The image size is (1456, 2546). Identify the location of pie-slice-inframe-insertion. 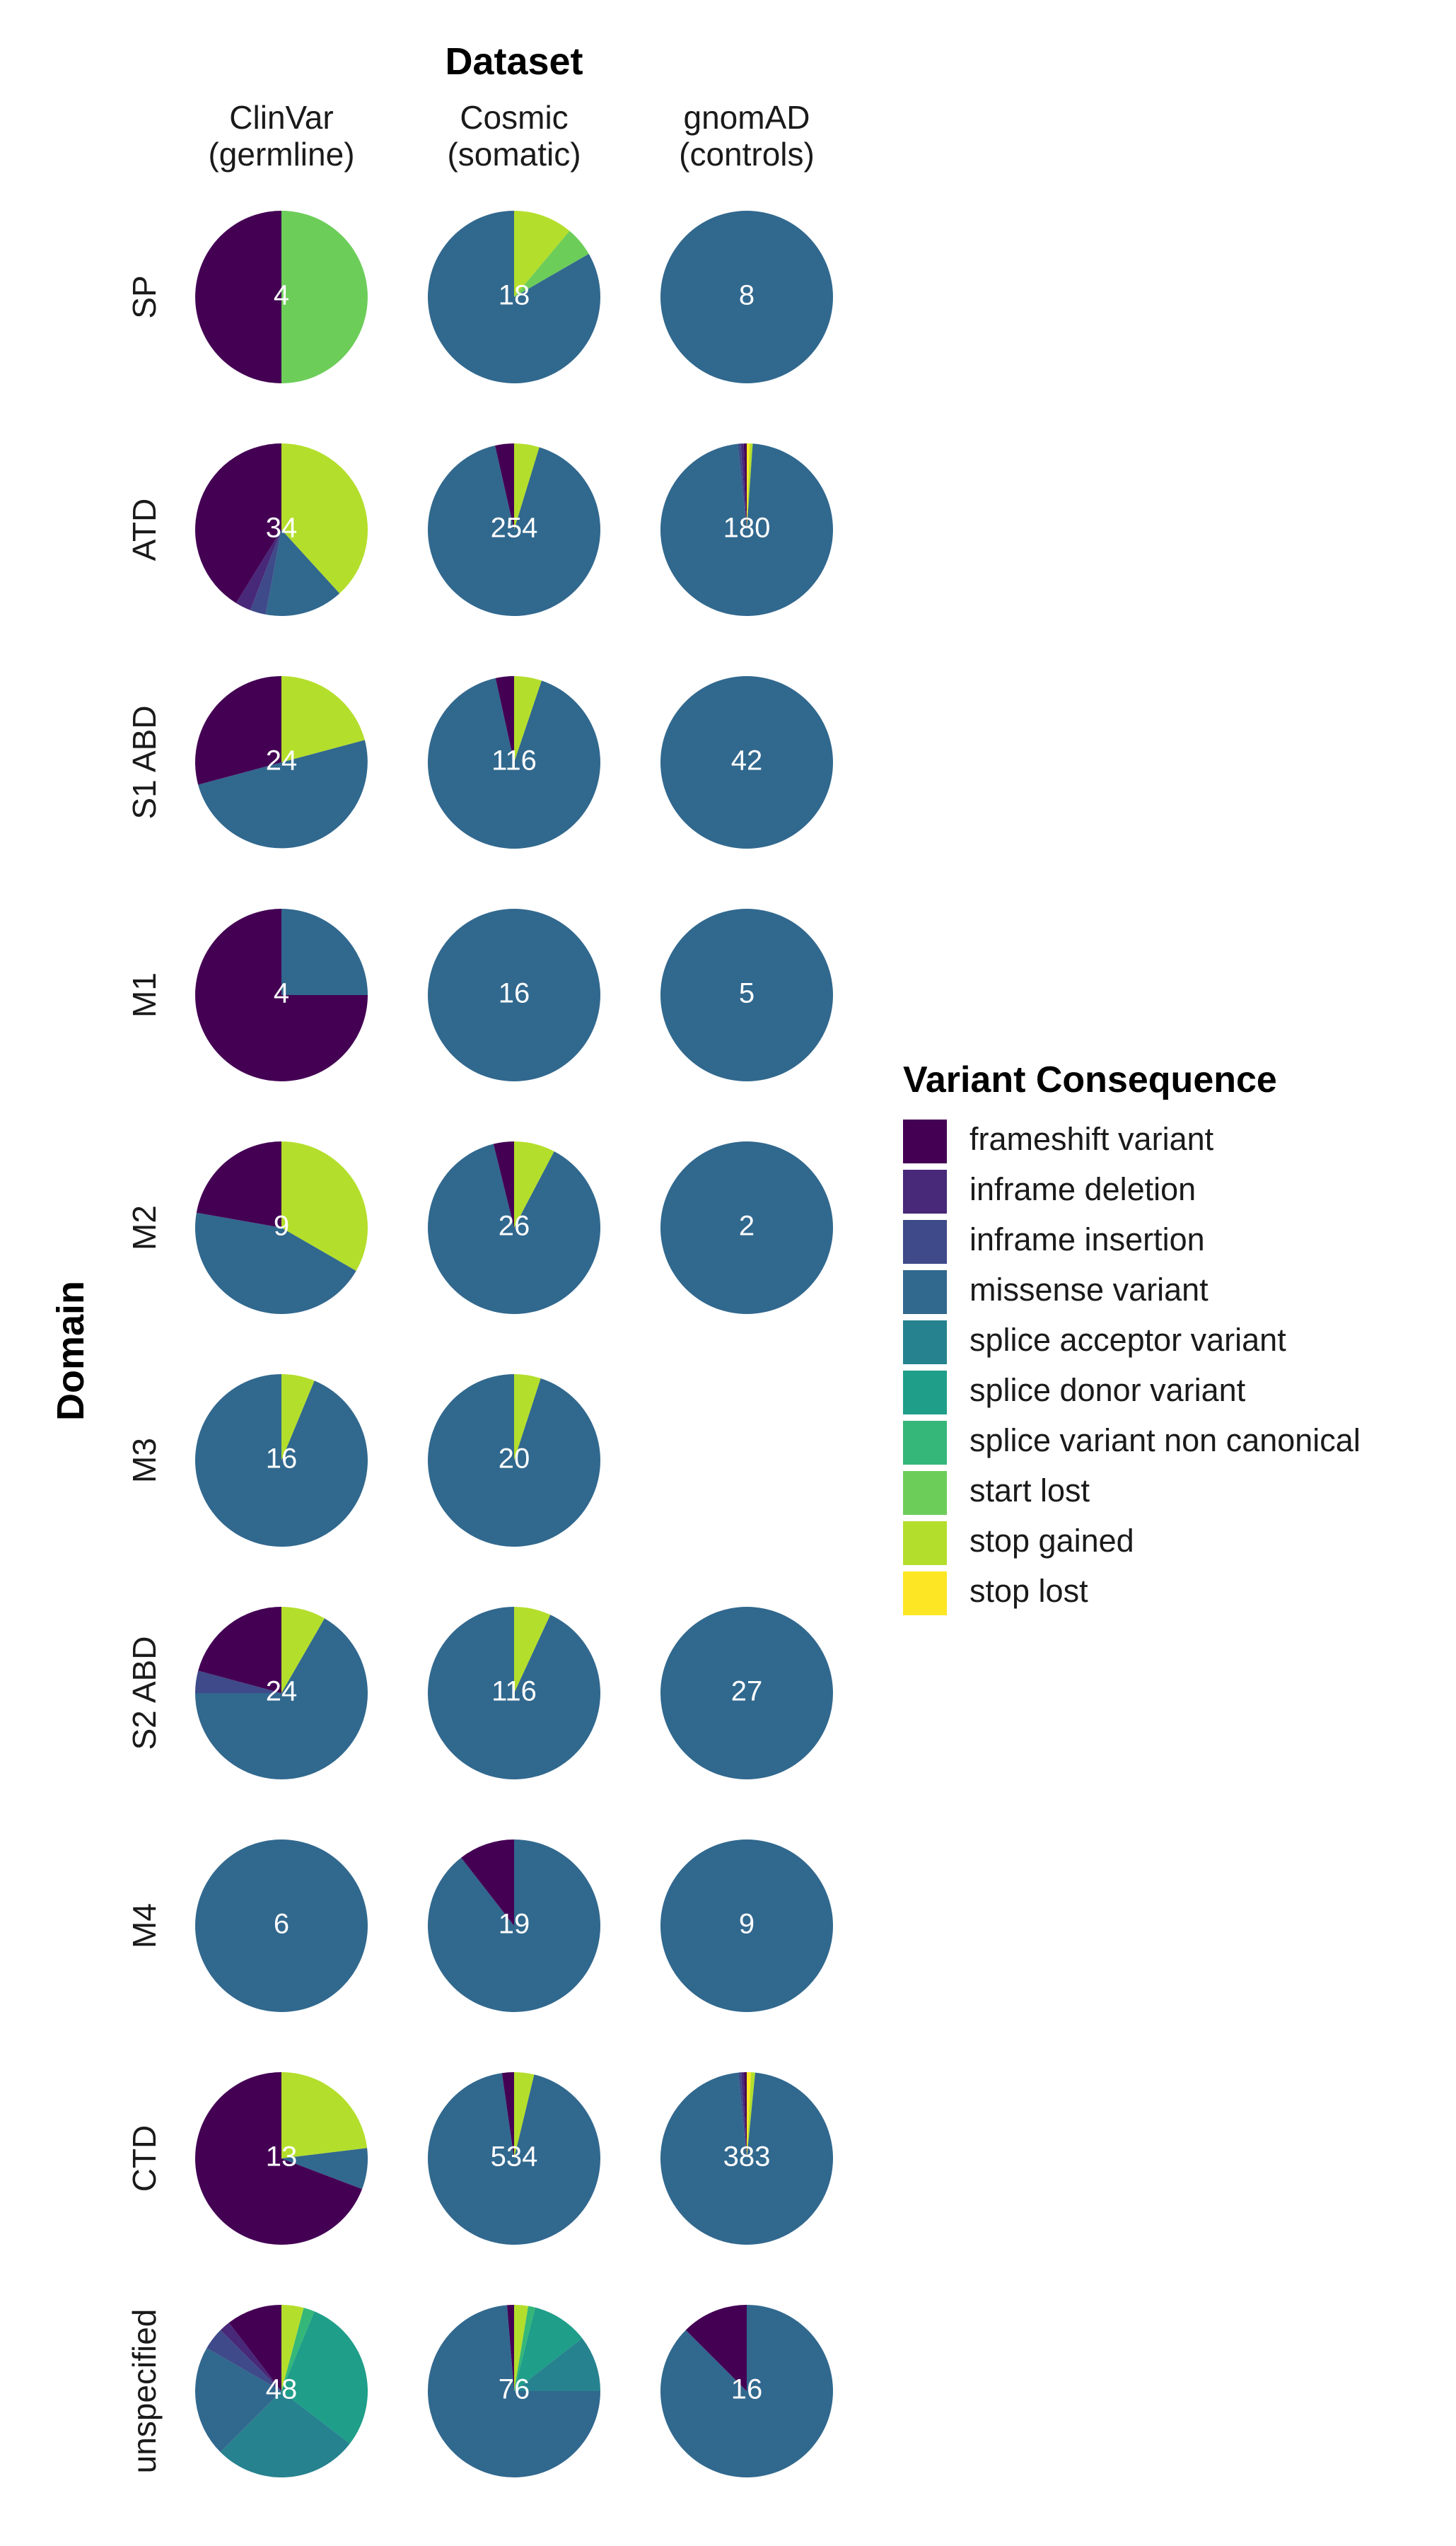
(244, 2360).